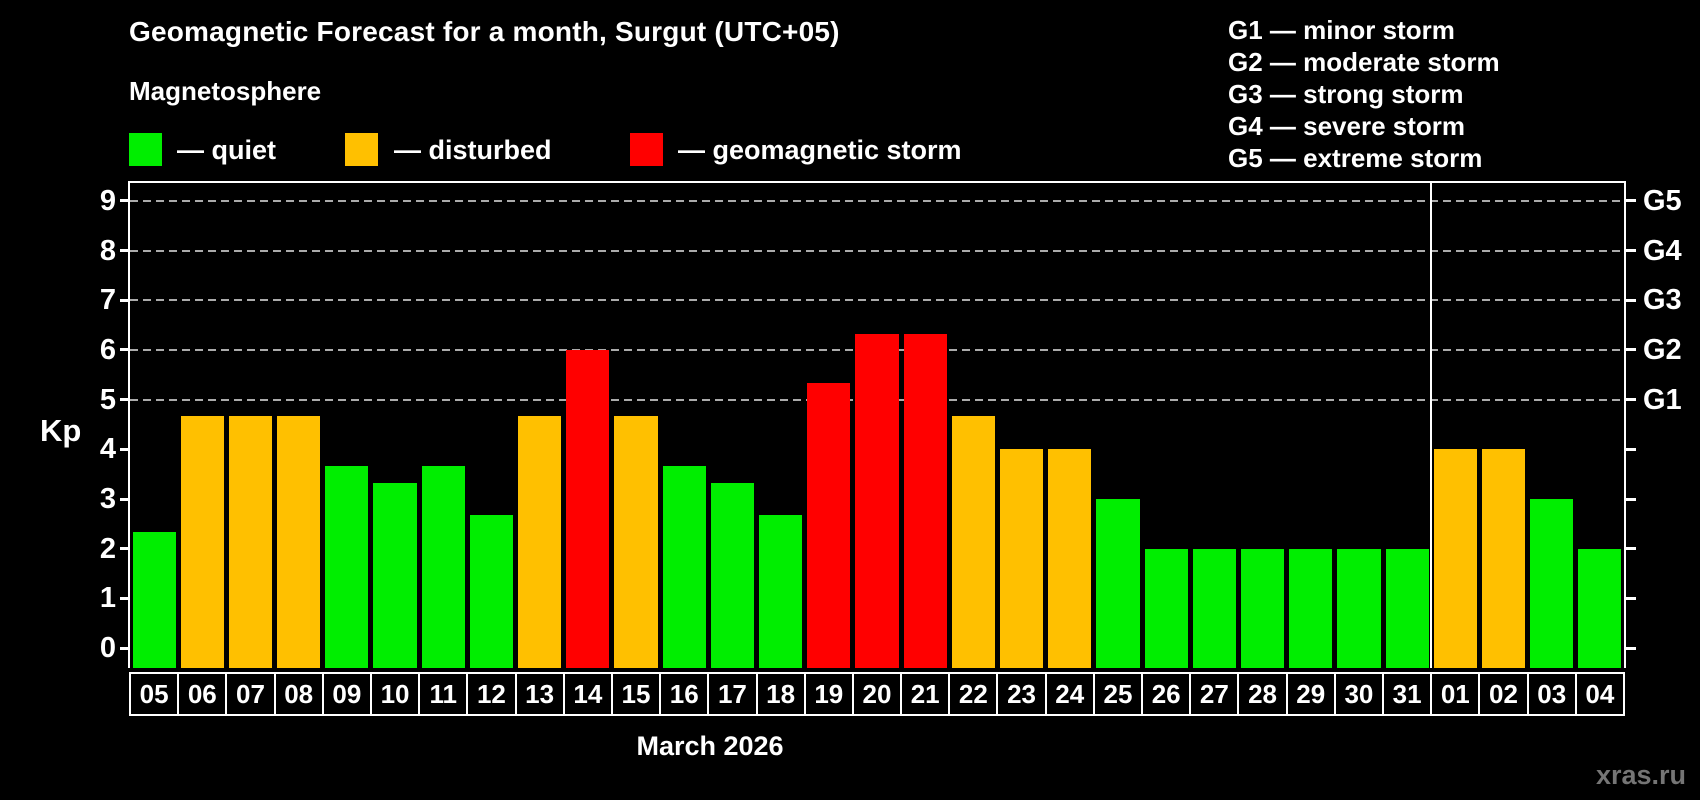 The image size is (1700, 800). I want to click on y-tick-label-1: 1, so click(107, 598).